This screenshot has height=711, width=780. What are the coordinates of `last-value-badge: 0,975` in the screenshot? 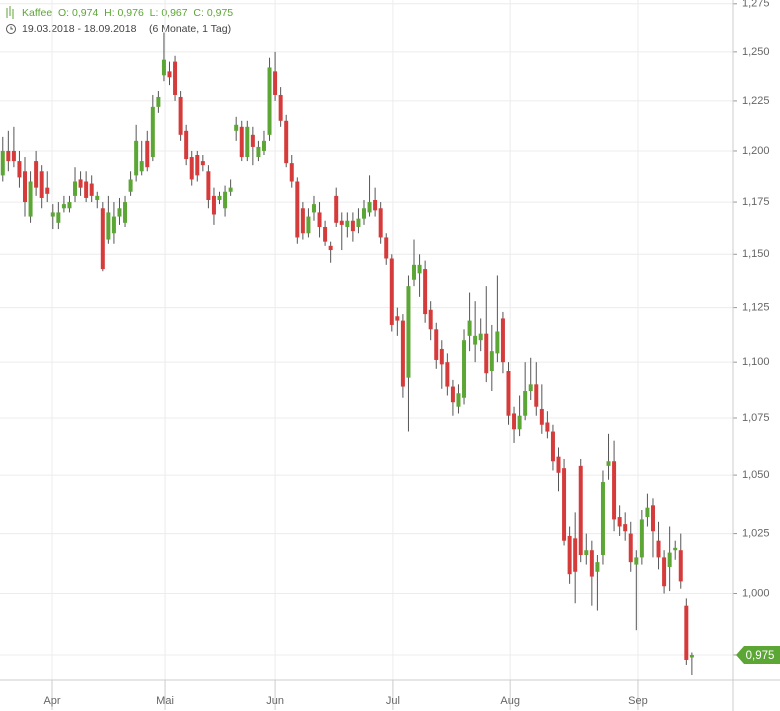 It's located at (758, 654).